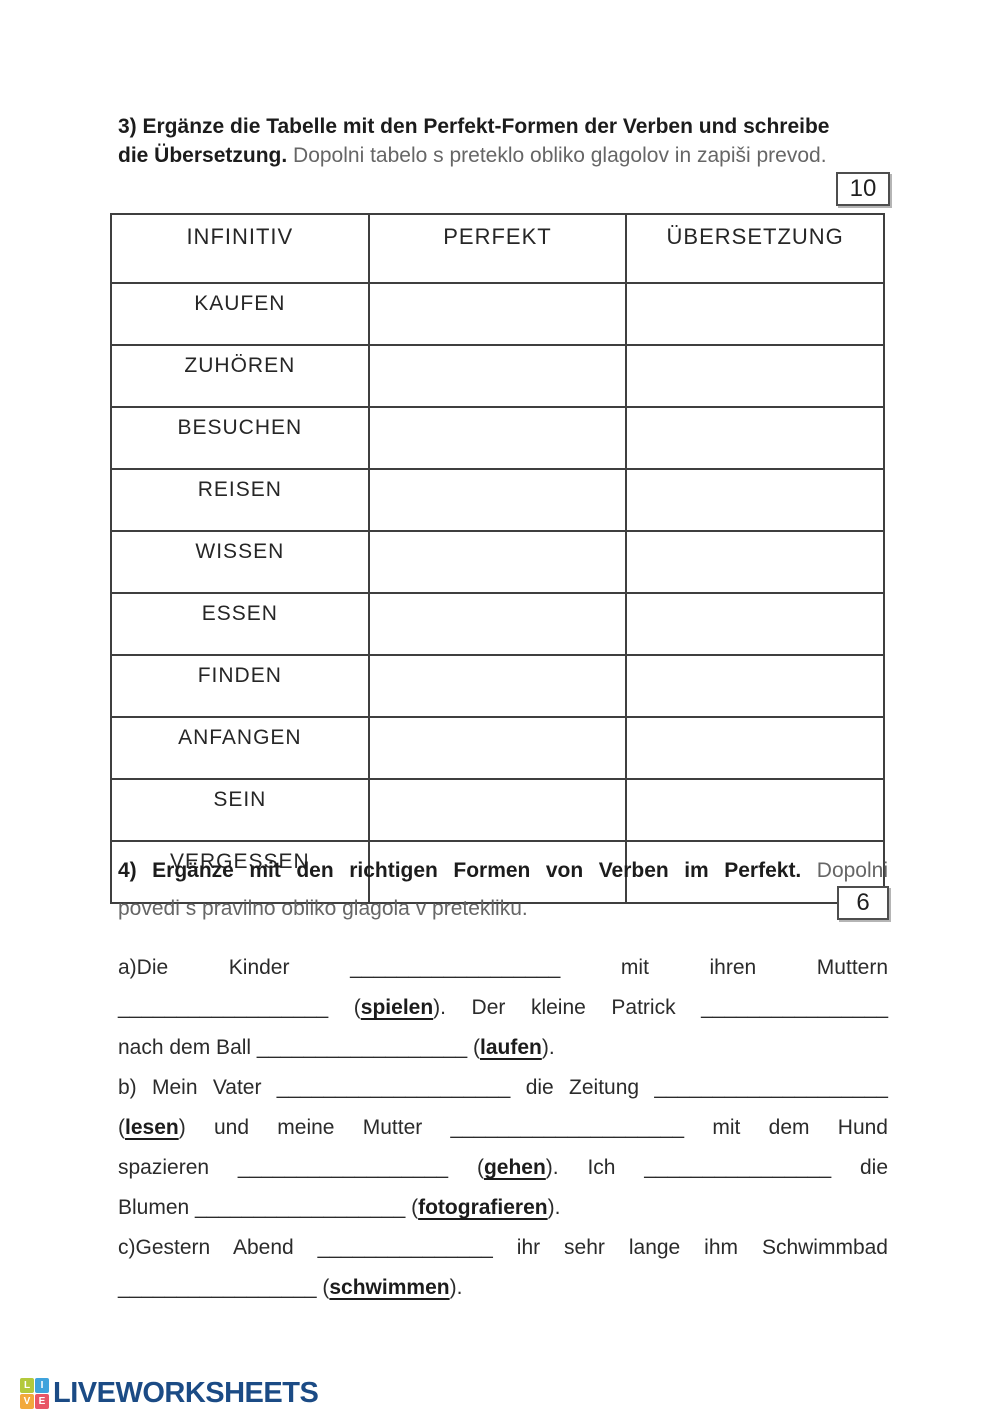 This screenshot has width=1000, height=1413. I want to click on logo-tile-l: L, so click(27, 1385).